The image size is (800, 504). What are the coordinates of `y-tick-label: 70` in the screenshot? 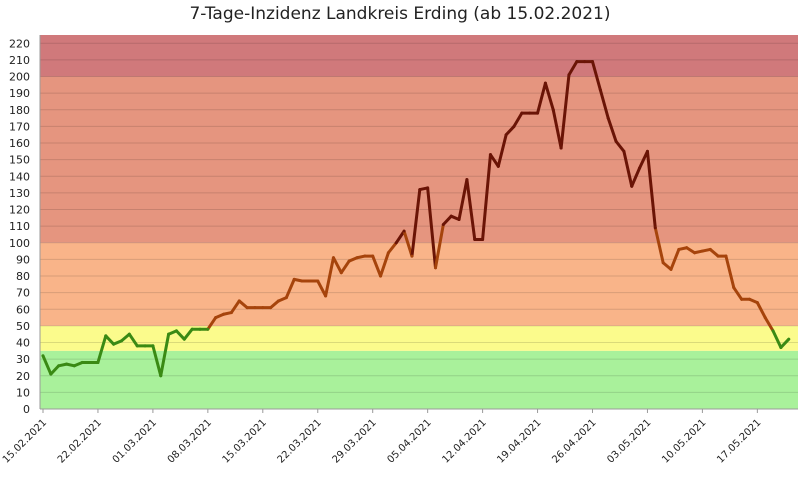 It's located at (23, 293).